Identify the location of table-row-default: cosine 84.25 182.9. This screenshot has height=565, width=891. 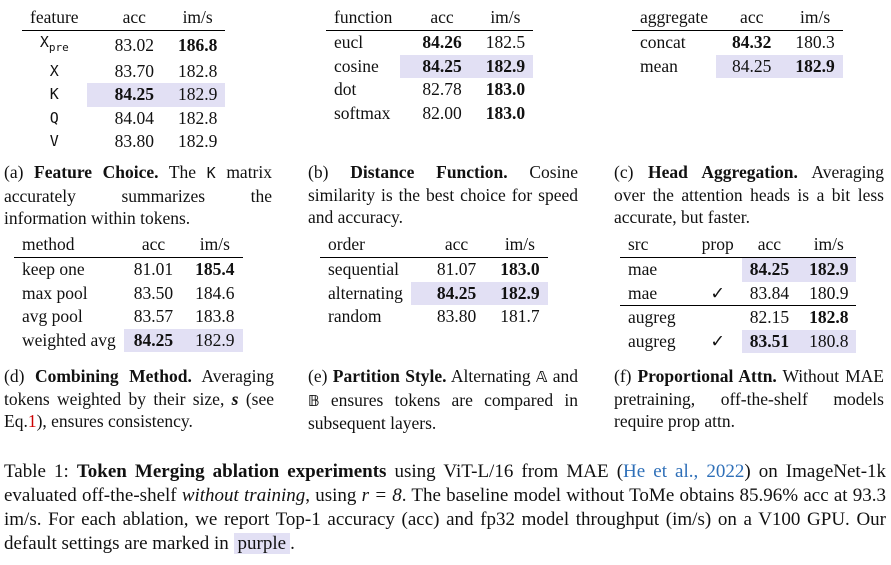
(430, 66).